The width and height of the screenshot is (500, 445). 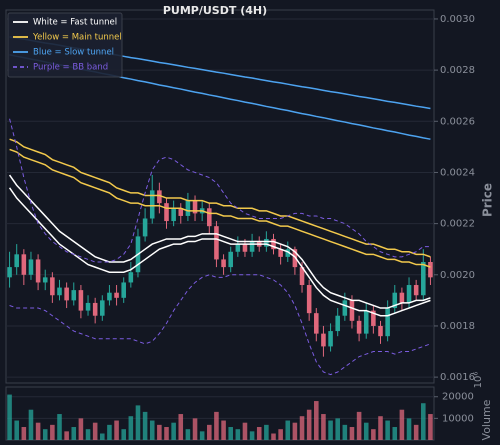 I want to click on y-axis-label: Price, so click(x=488, y=200).